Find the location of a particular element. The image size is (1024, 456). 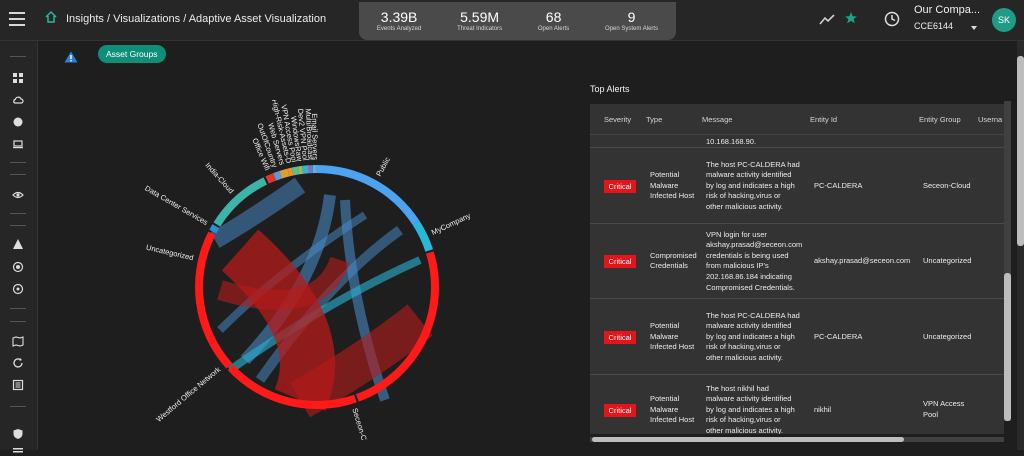

entity-id: nikhil is located at coordinates (823, 409).